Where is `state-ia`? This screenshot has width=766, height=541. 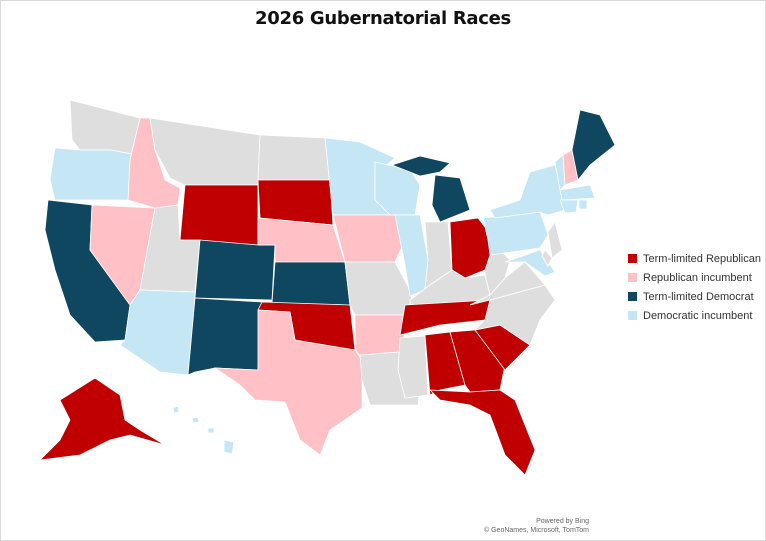
state-ia is located at coordinates (369, 238).